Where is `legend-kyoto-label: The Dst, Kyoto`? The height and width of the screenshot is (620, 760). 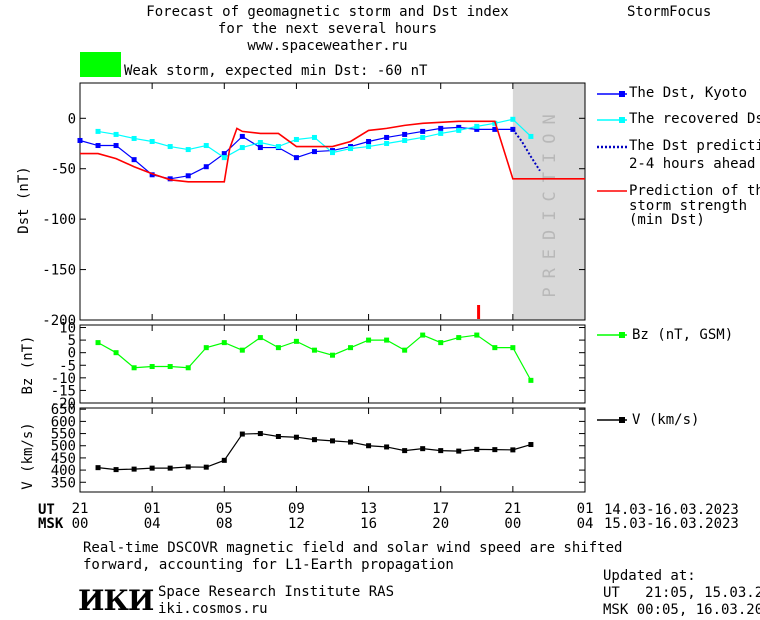 legend-kyoto-label: The Dst, Kyoto is located at coordinates (688, 93).